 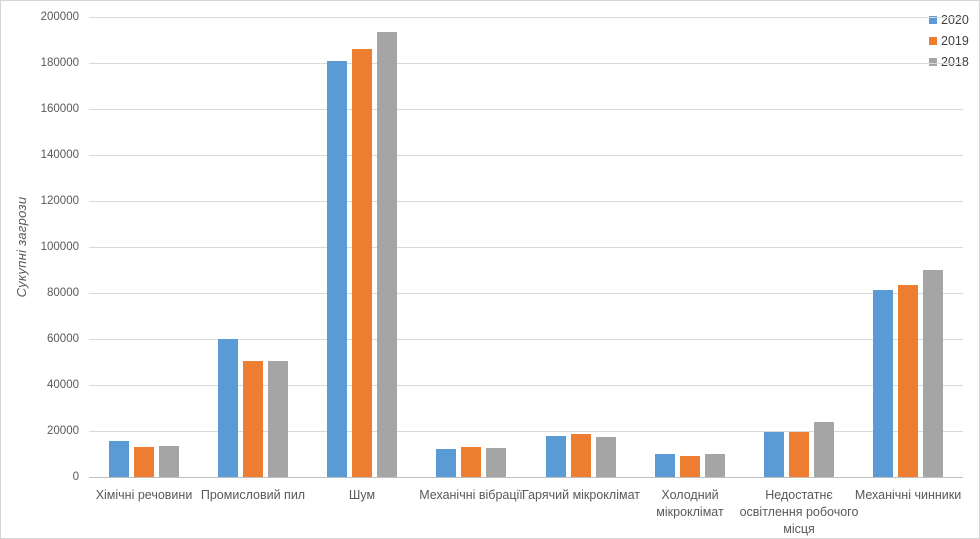 I want to click on y-axis-tick-label: 0, so click(x=75, y=477).